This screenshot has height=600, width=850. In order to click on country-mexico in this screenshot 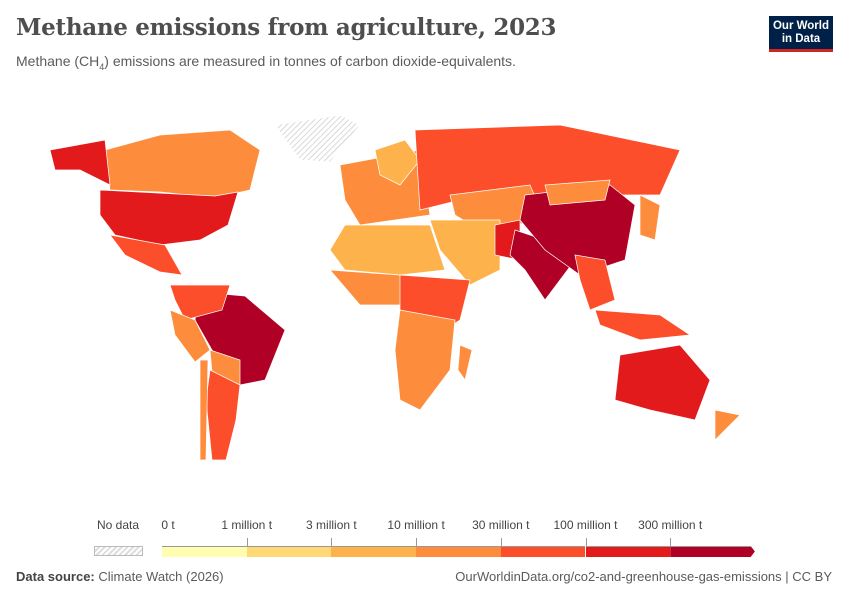, I will do `click(146, 255)`.